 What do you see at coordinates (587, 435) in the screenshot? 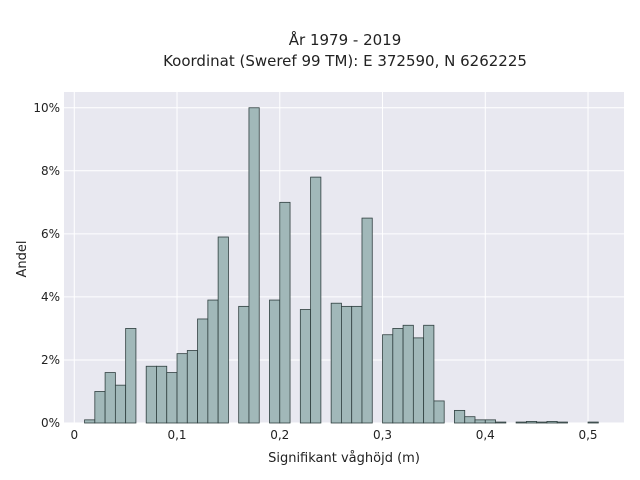
I see `x-tick-label: 0,5` at bounding box center [587, 435].